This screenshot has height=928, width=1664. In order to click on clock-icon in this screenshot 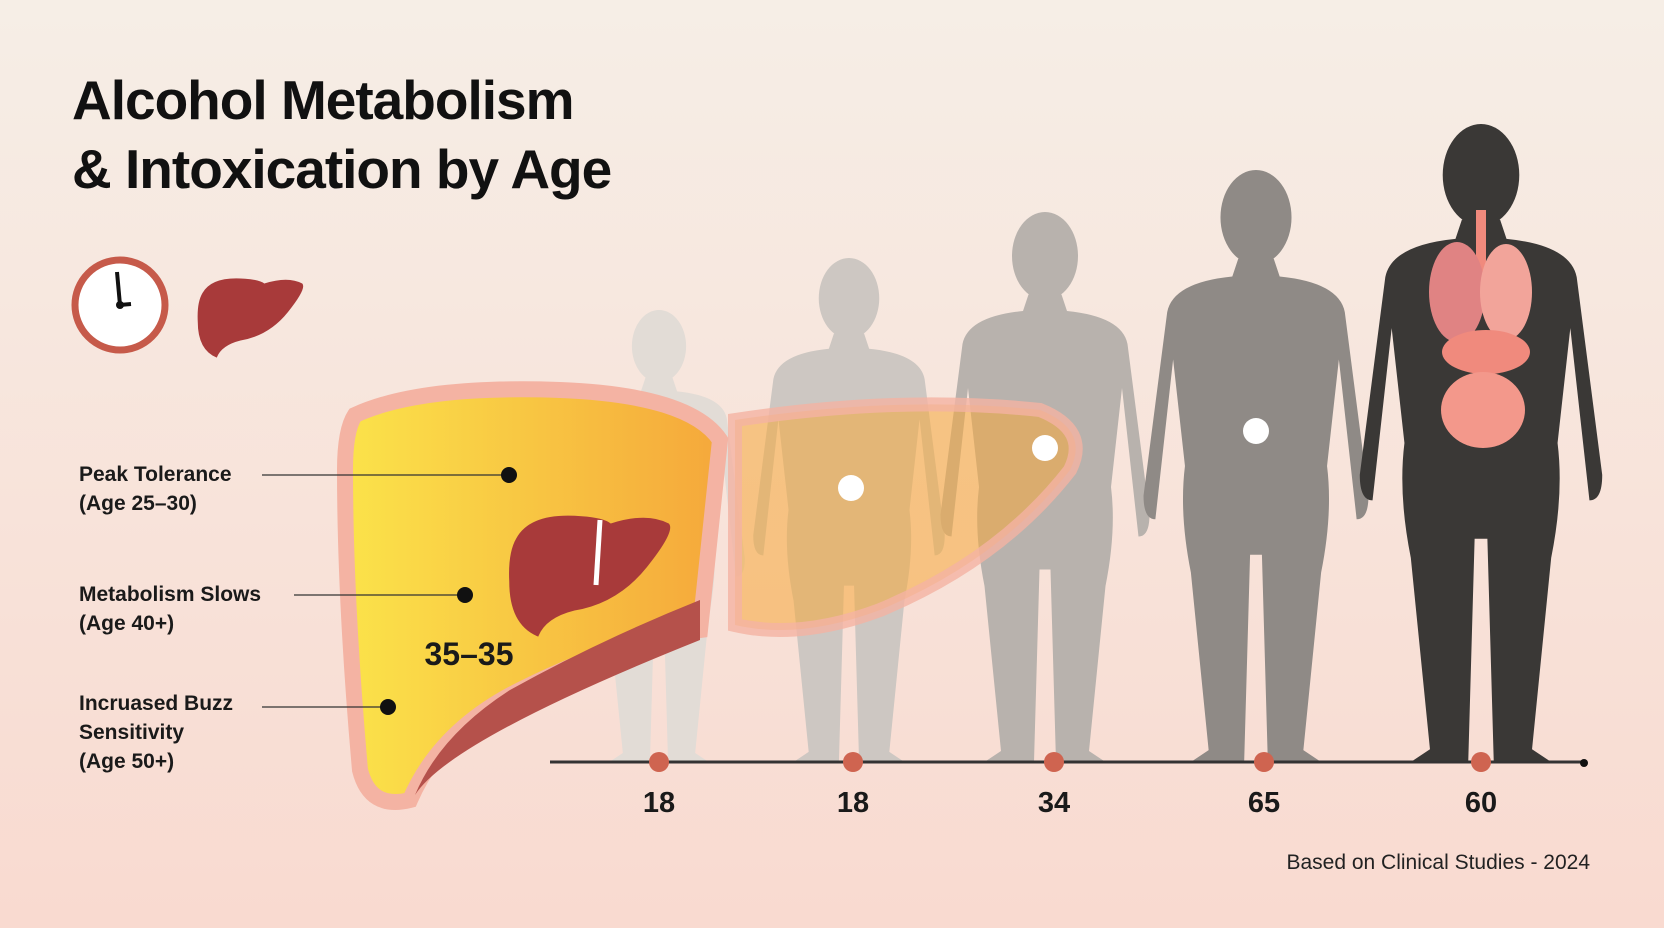, I will do `click(120, 305)`.